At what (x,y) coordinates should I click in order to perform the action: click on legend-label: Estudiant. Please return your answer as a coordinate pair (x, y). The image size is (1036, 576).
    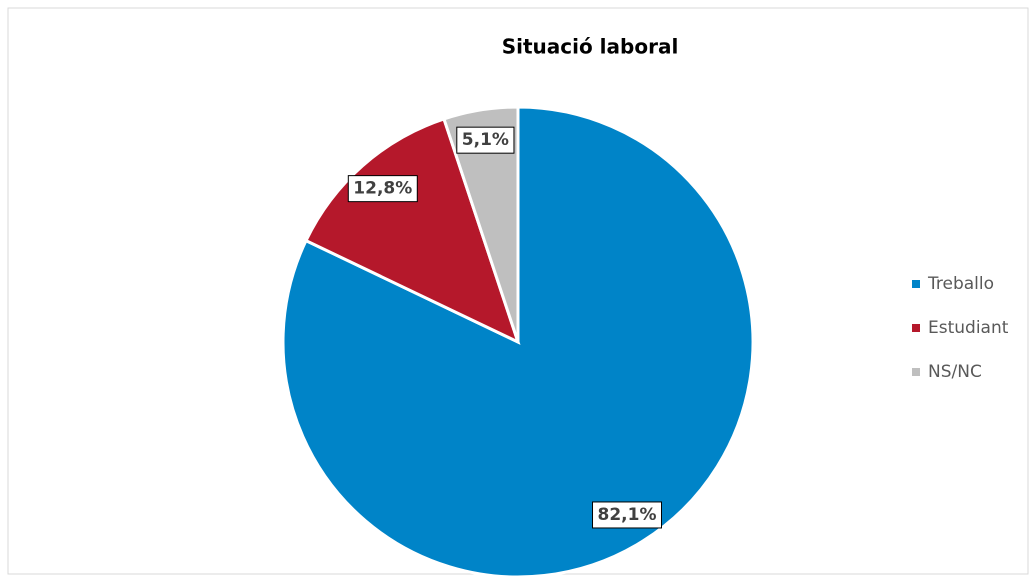
    Looking at the image, I should click on (968, 328).